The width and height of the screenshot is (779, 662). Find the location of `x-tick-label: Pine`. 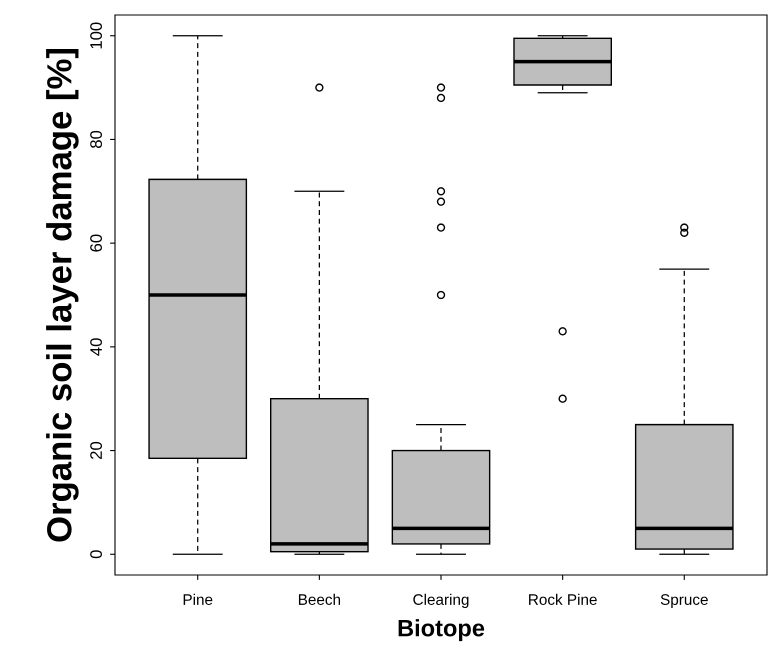

x-tick-label: Pine is located at coordinates (198, 599).